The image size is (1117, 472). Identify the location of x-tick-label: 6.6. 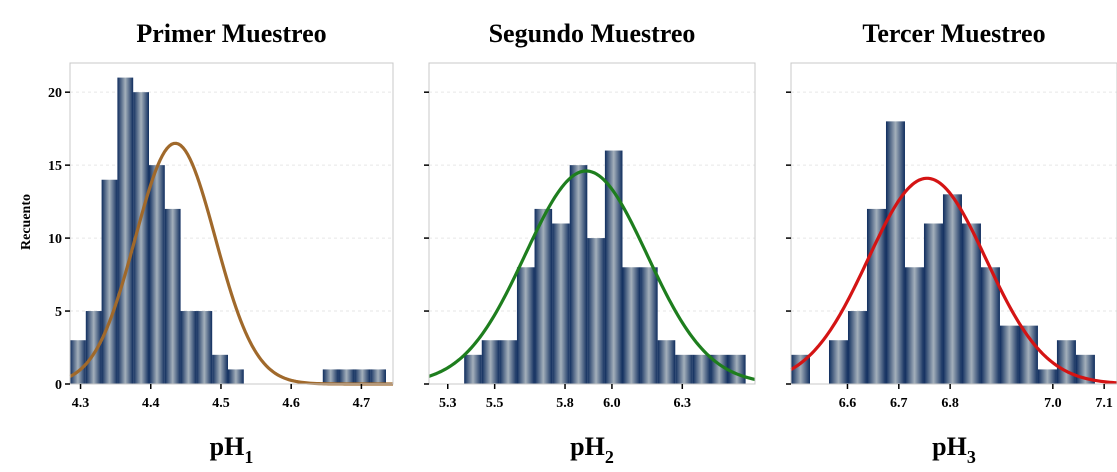
(848, 403).